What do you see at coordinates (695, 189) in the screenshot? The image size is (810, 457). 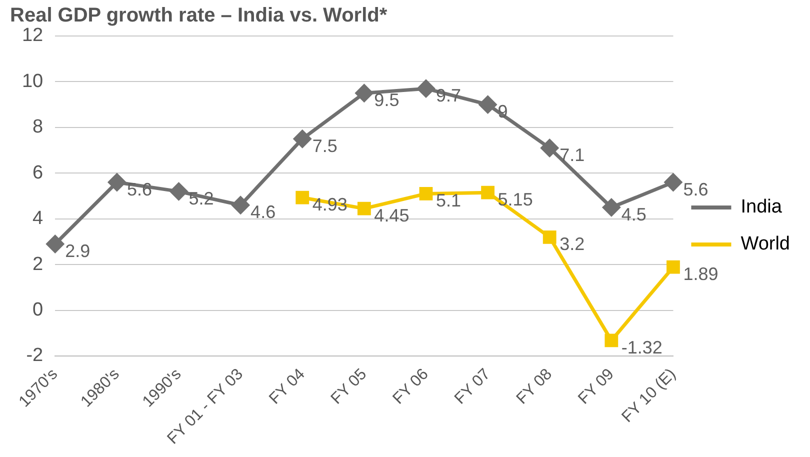 I see `data-label: 5.6` at bounding box center [695, 189].